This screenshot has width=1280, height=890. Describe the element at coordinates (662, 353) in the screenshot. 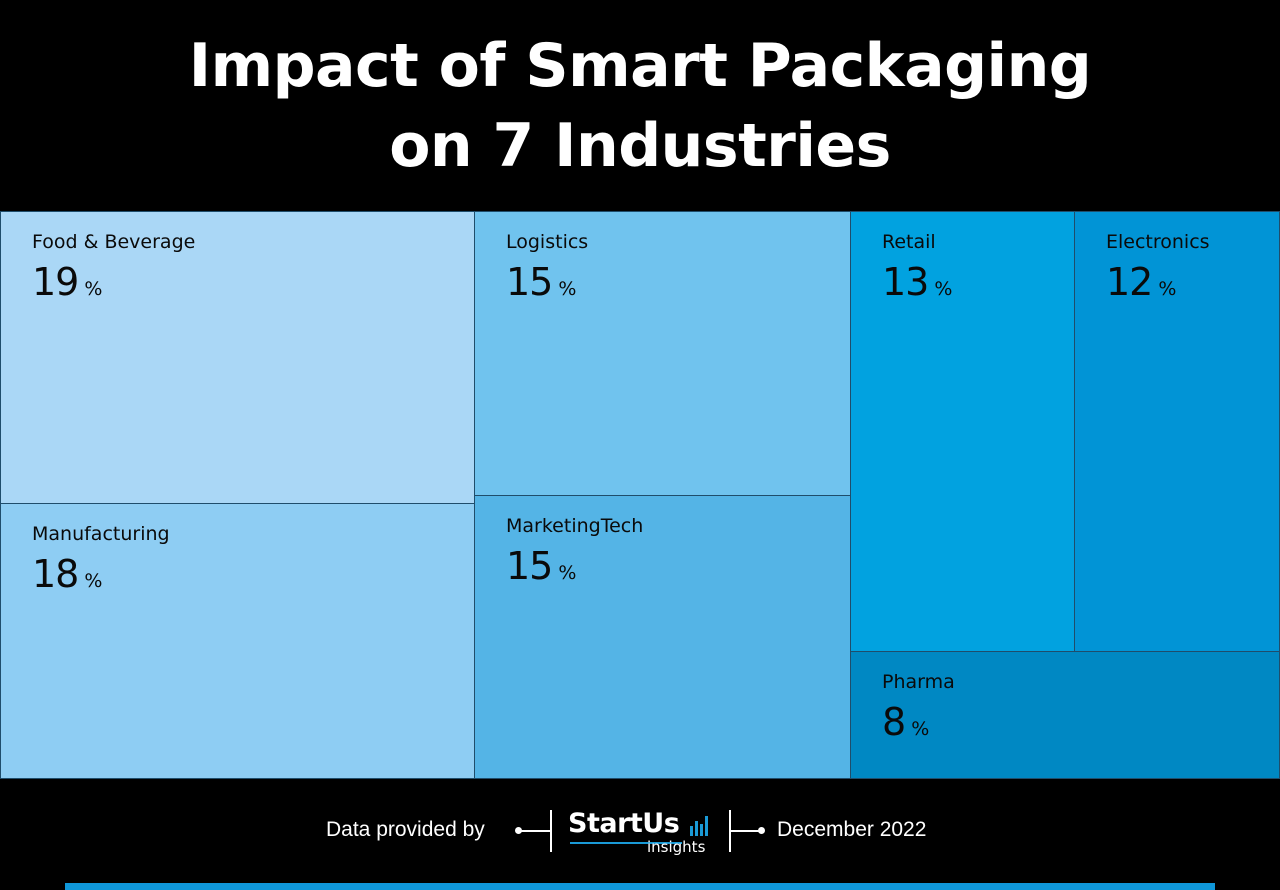

I see `treemap-cell-logistics: Logistics 15%` at that location.